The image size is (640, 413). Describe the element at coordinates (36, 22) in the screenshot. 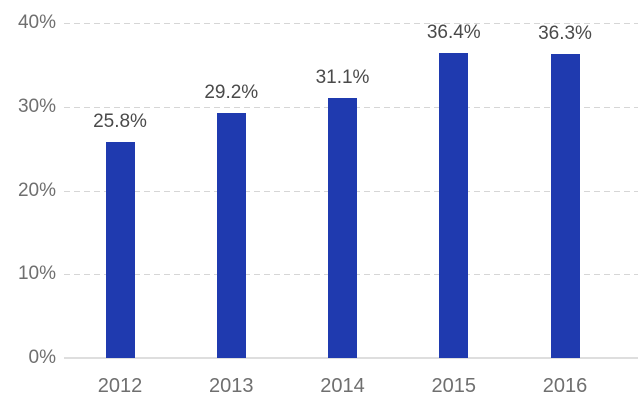

I see `y-axis-tick-label: 40%` at that location.